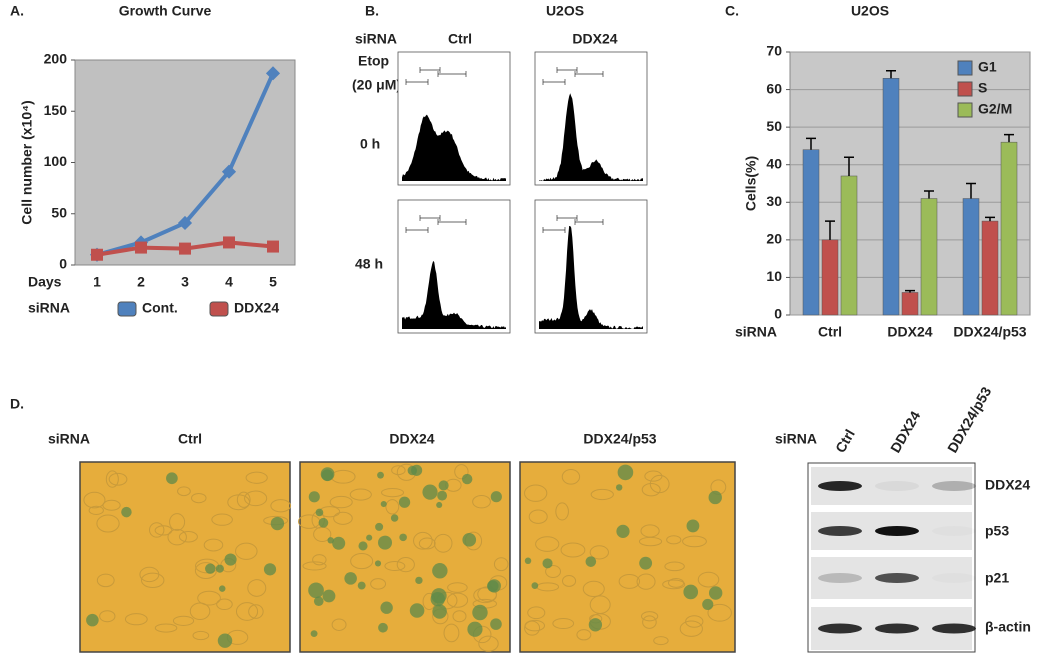 The width and height of the screenshot is (1050, 661). I want to click on y-tick-label: 150, so click(56, 110).